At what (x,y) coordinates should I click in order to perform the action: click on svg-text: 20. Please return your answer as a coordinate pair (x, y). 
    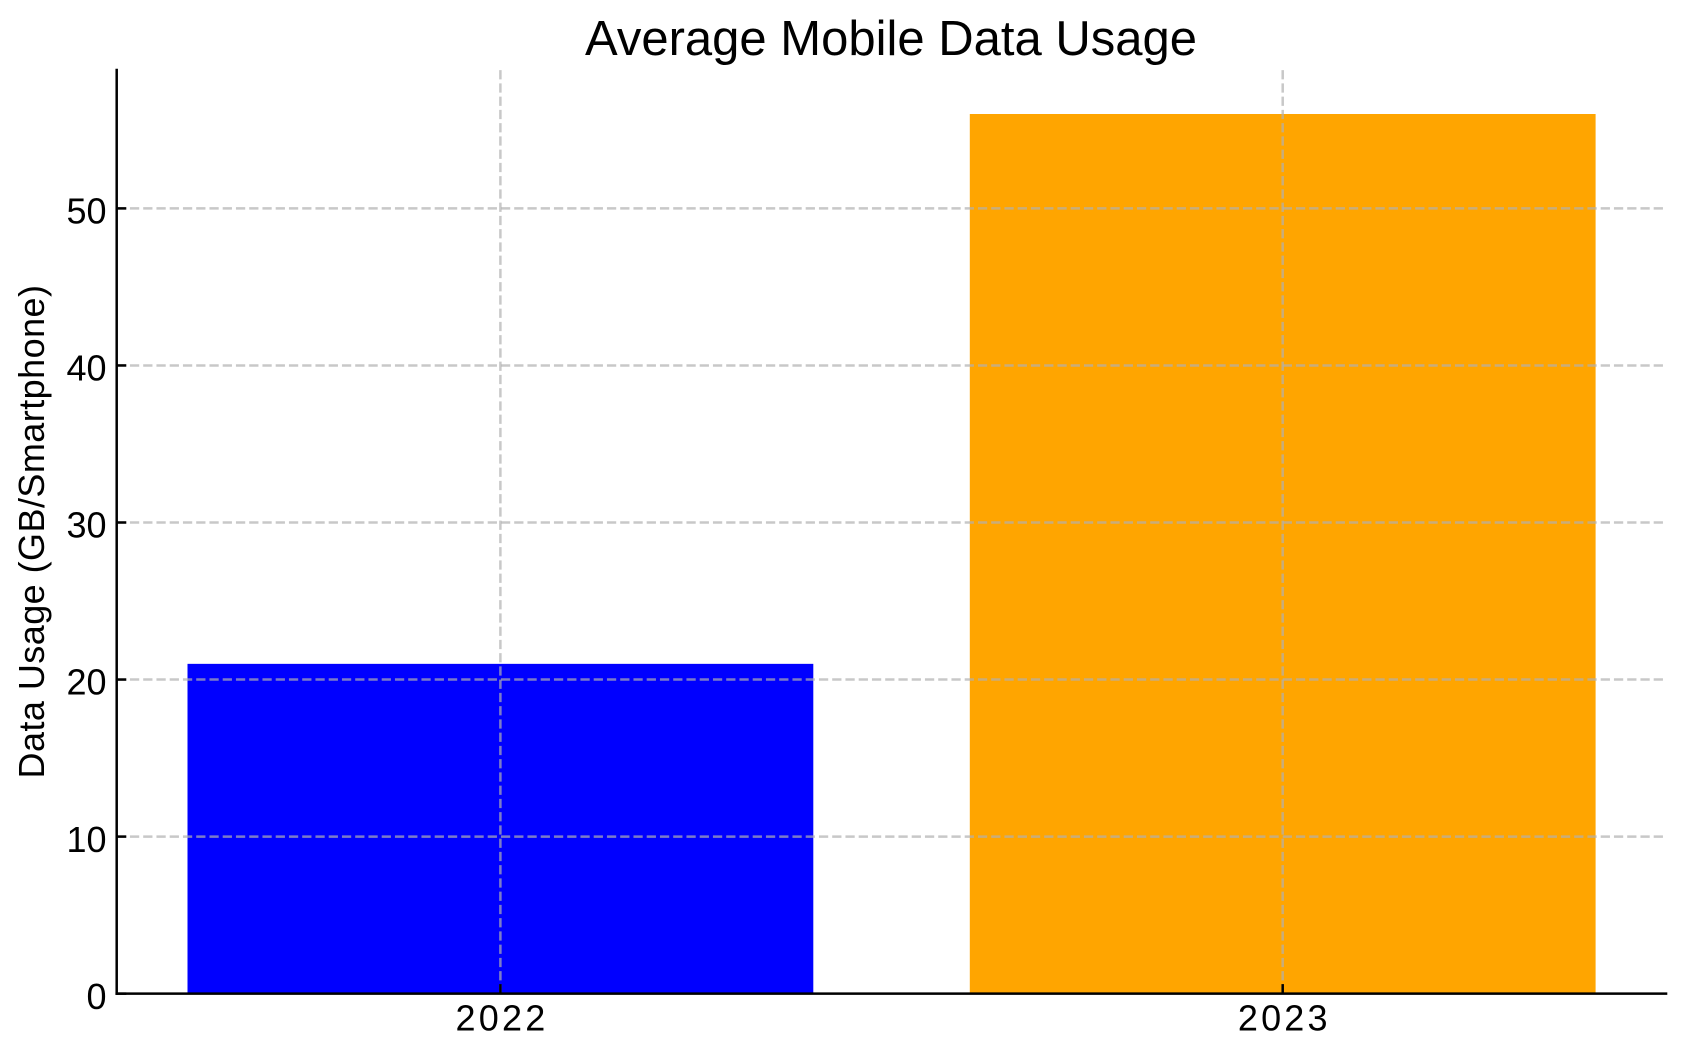
    Looking at the image, I should click on (86, 682).